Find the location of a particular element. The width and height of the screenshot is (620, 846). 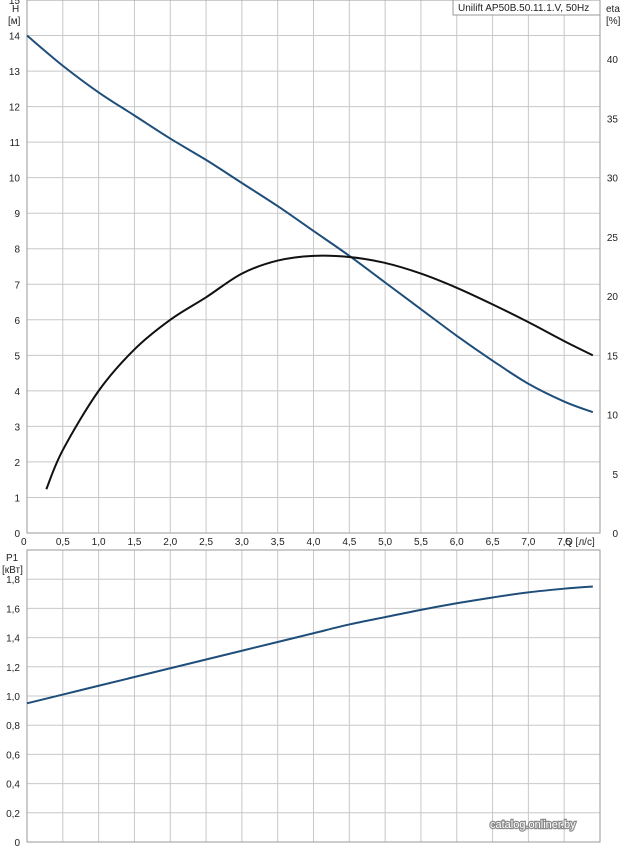

x-tick-label: 2,0 is located at coordinates (170, 542).